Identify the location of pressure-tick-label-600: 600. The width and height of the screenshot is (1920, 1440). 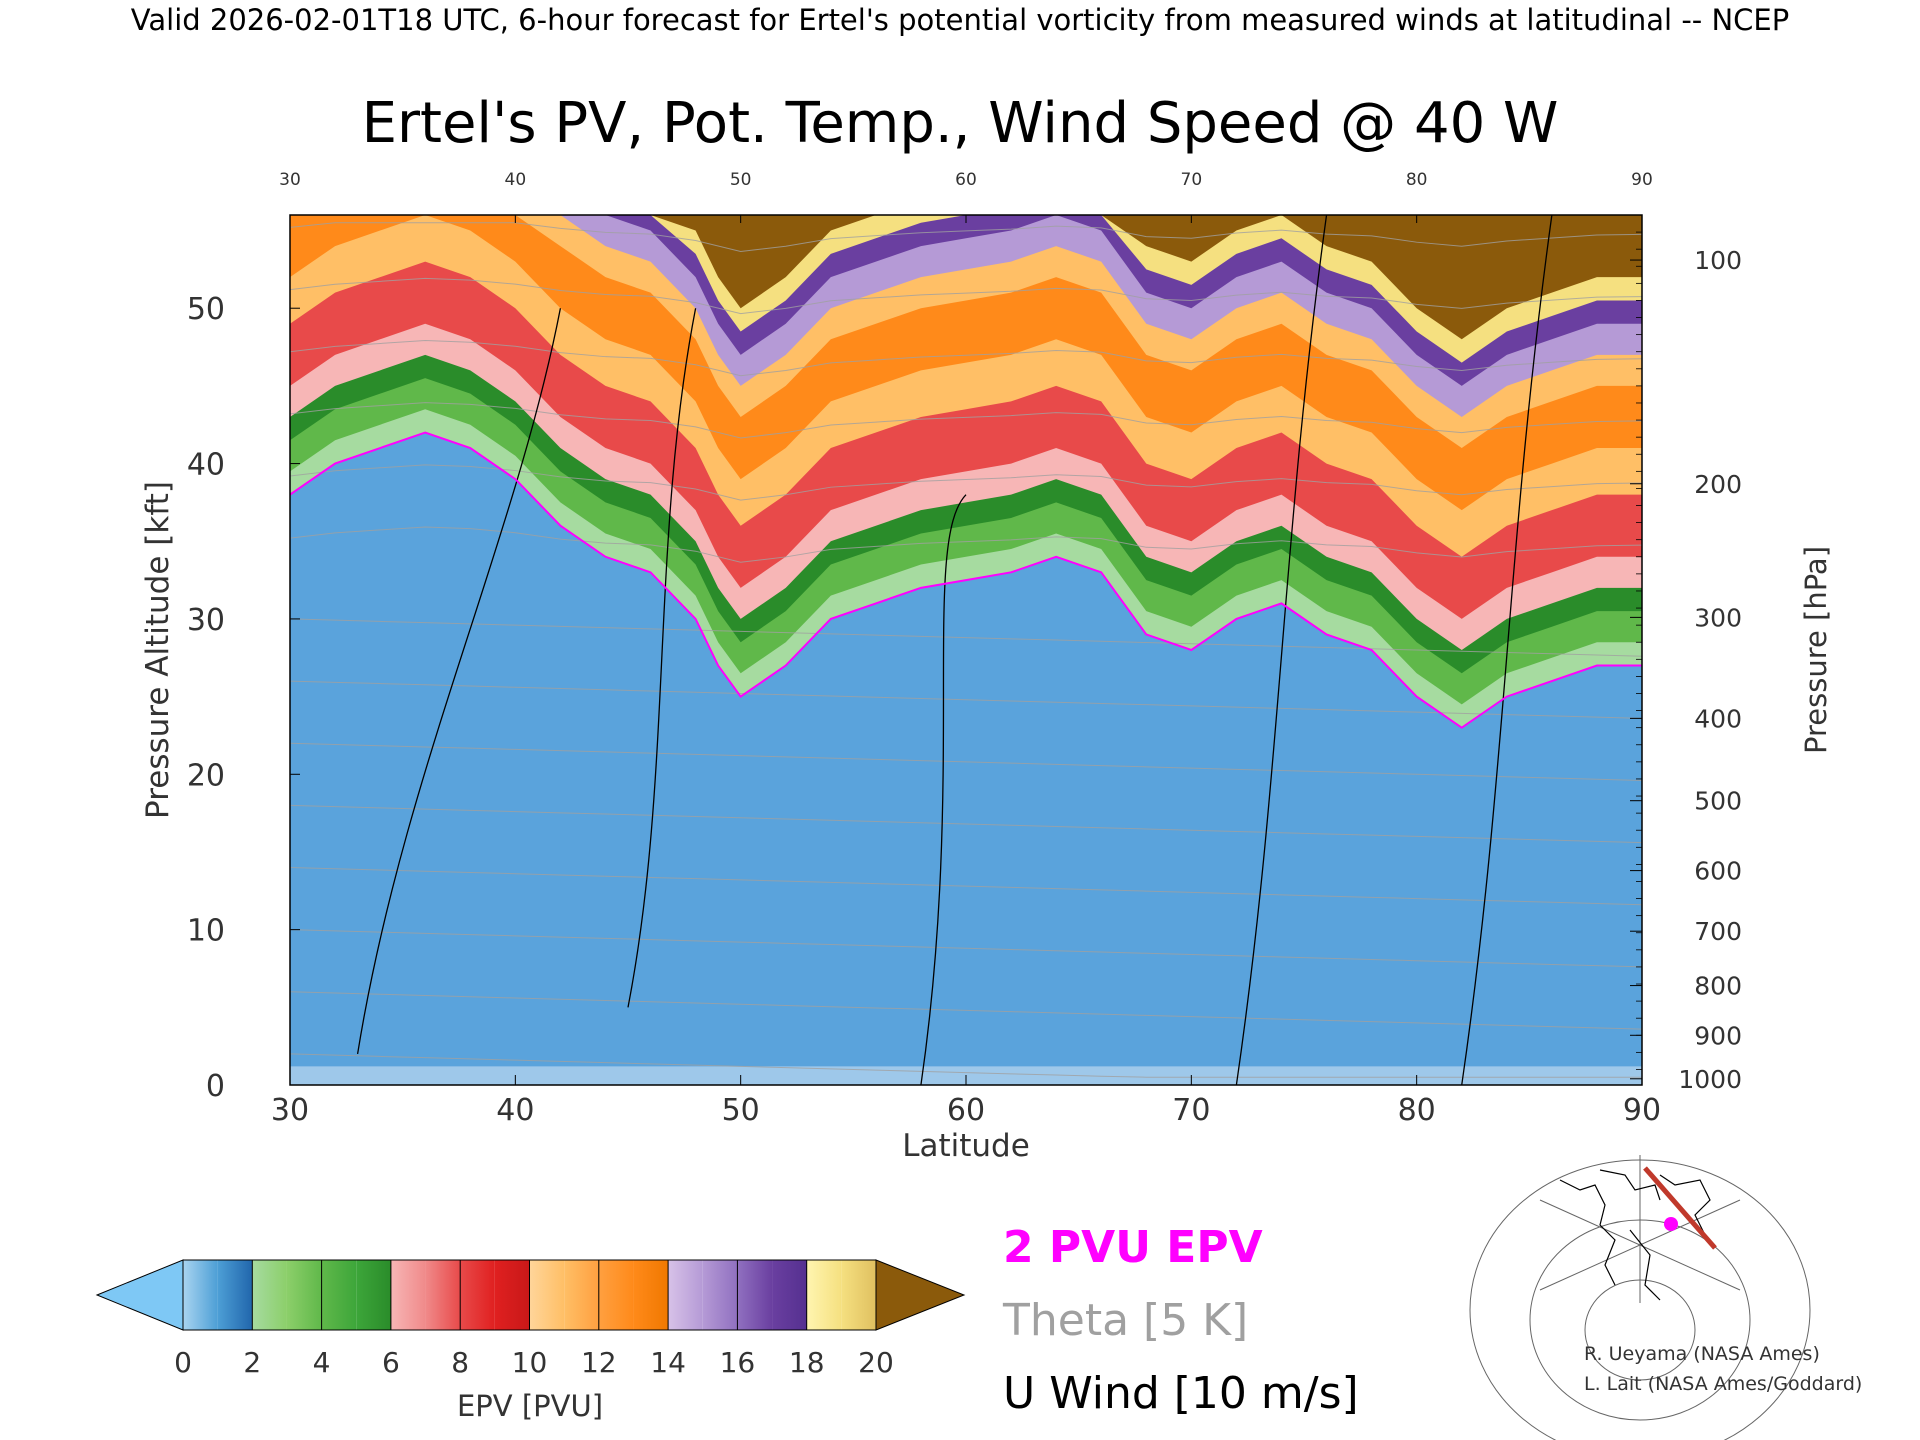
(1718, 871).